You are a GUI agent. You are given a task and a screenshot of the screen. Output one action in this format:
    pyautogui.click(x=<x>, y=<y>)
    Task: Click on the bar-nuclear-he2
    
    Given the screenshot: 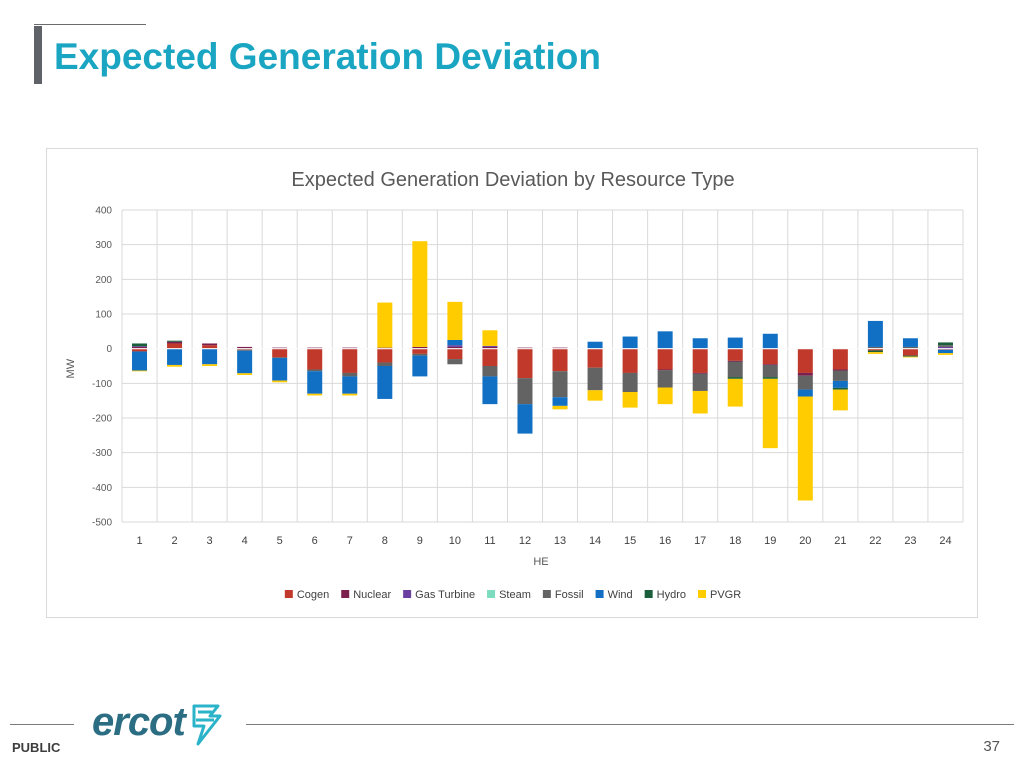 What is the action you would take?
    pyautogui.click(x=175, y=342)
    